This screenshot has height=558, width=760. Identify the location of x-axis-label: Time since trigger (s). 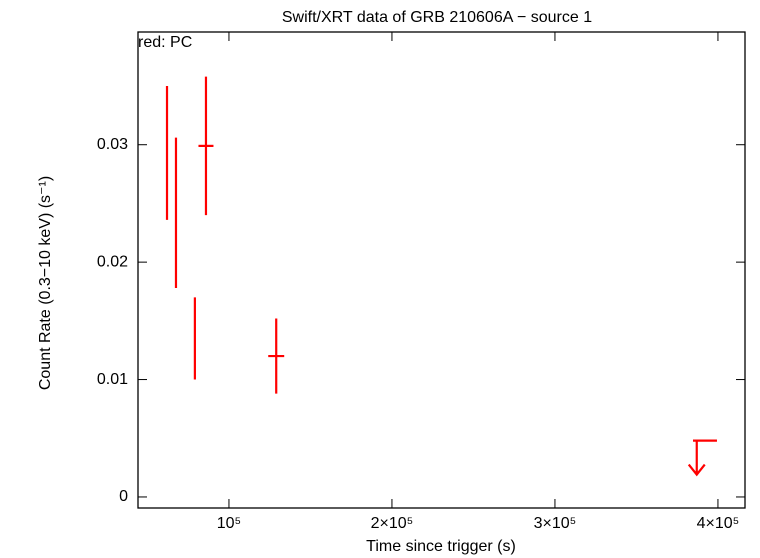
(441, 546).